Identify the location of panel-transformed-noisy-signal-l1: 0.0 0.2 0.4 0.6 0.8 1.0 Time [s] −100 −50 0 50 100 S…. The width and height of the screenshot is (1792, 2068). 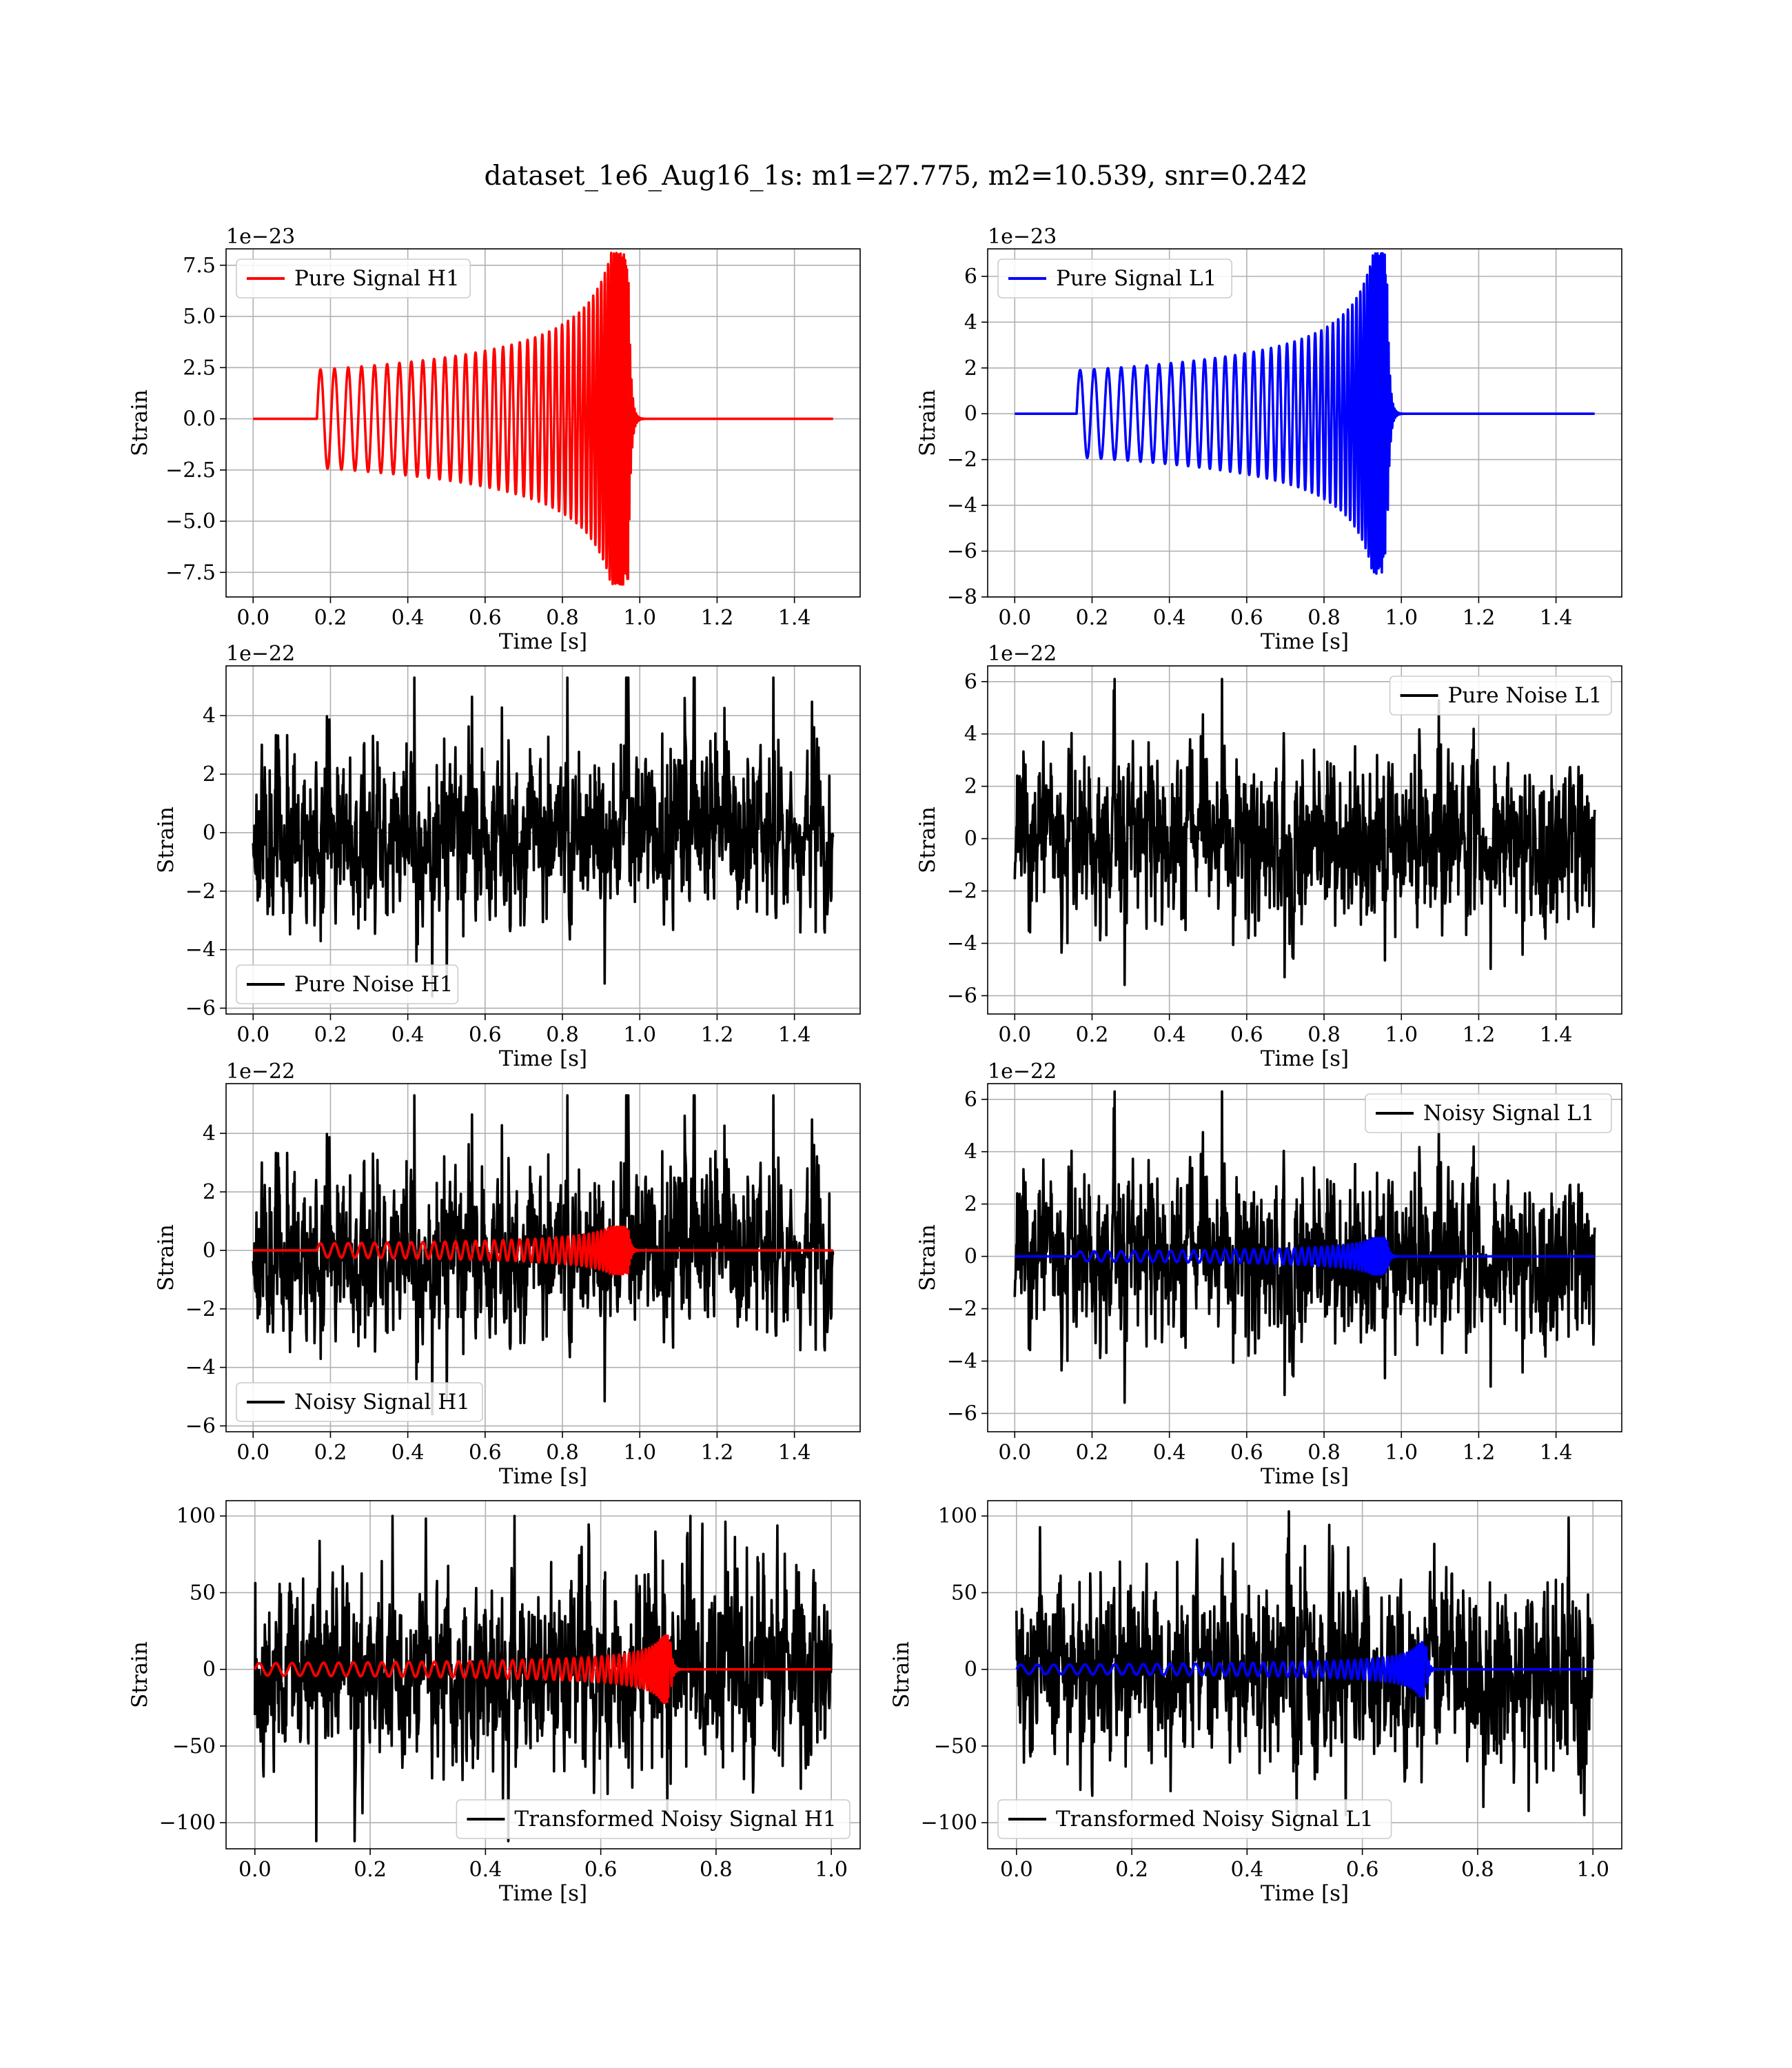
(1255, 1703).